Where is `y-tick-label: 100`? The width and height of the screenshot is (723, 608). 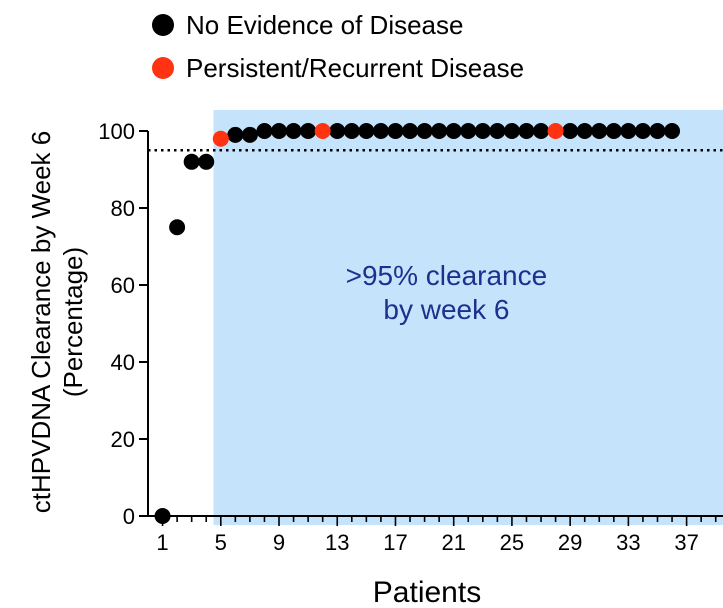 y-tick-label: 100 is located at coordinates (116, 131).